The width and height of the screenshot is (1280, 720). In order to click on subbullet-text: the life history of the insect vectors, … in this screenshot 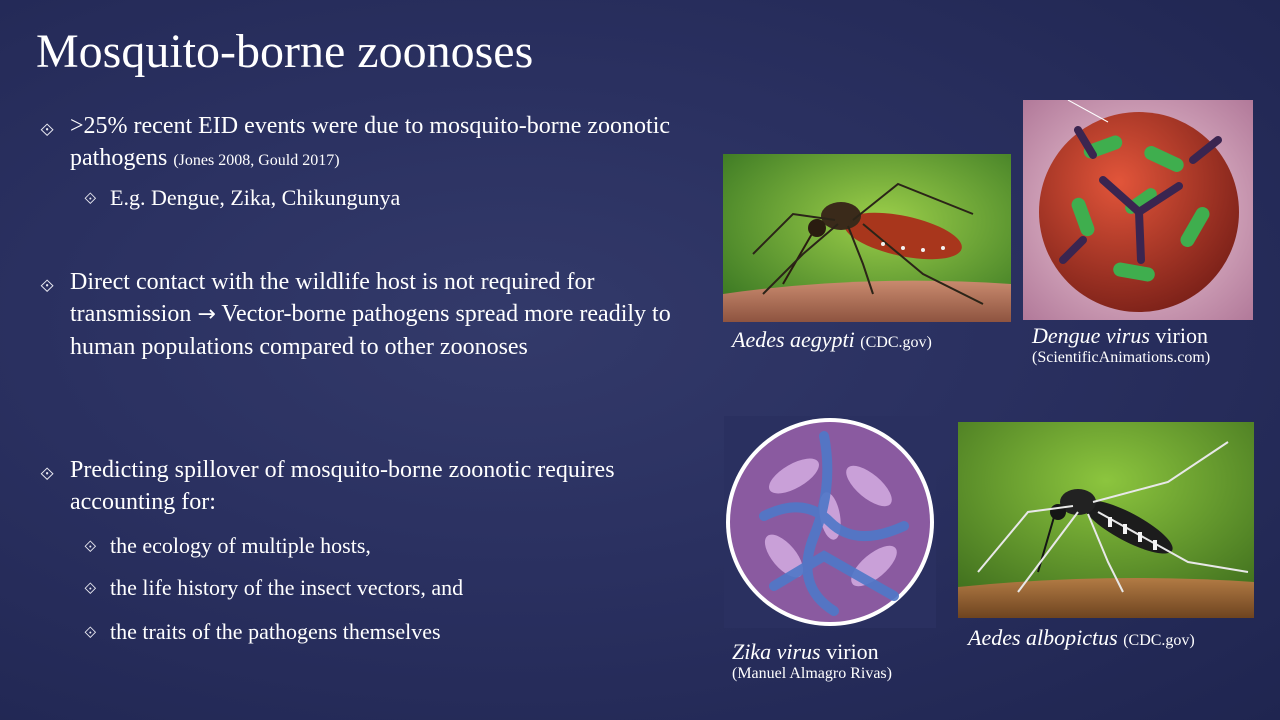, I will do `click(287, 587)`.